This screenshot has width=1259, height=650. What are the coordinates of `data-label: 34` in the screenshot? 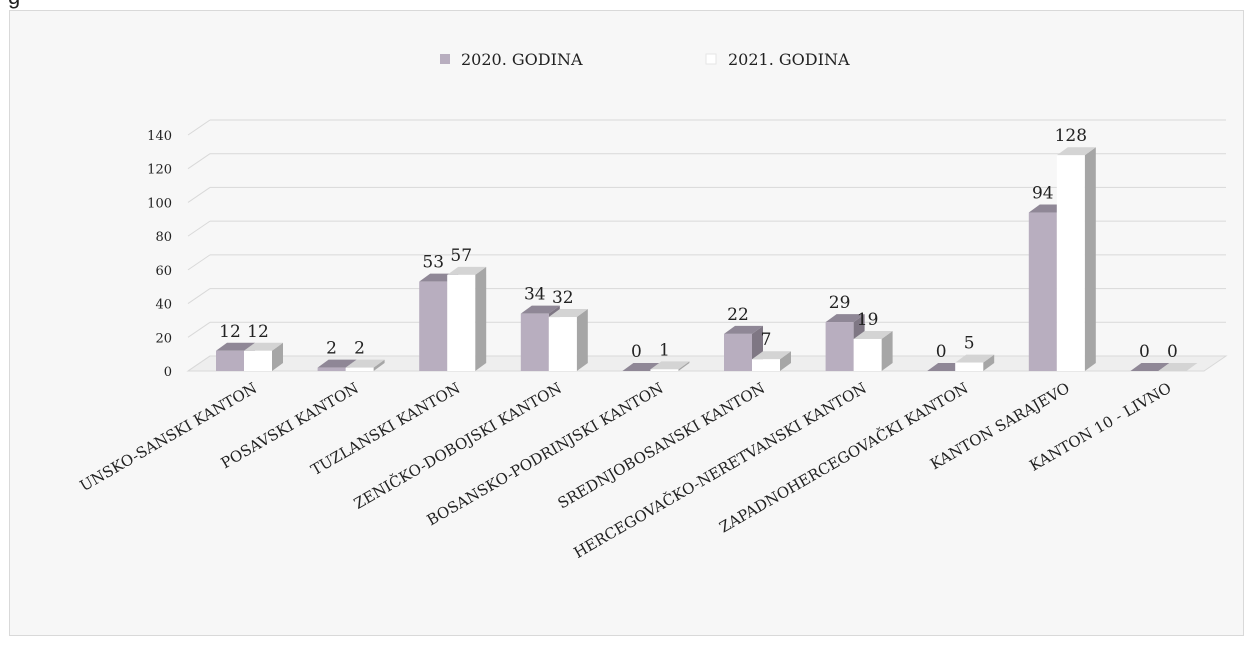 It's located at (535, 295).